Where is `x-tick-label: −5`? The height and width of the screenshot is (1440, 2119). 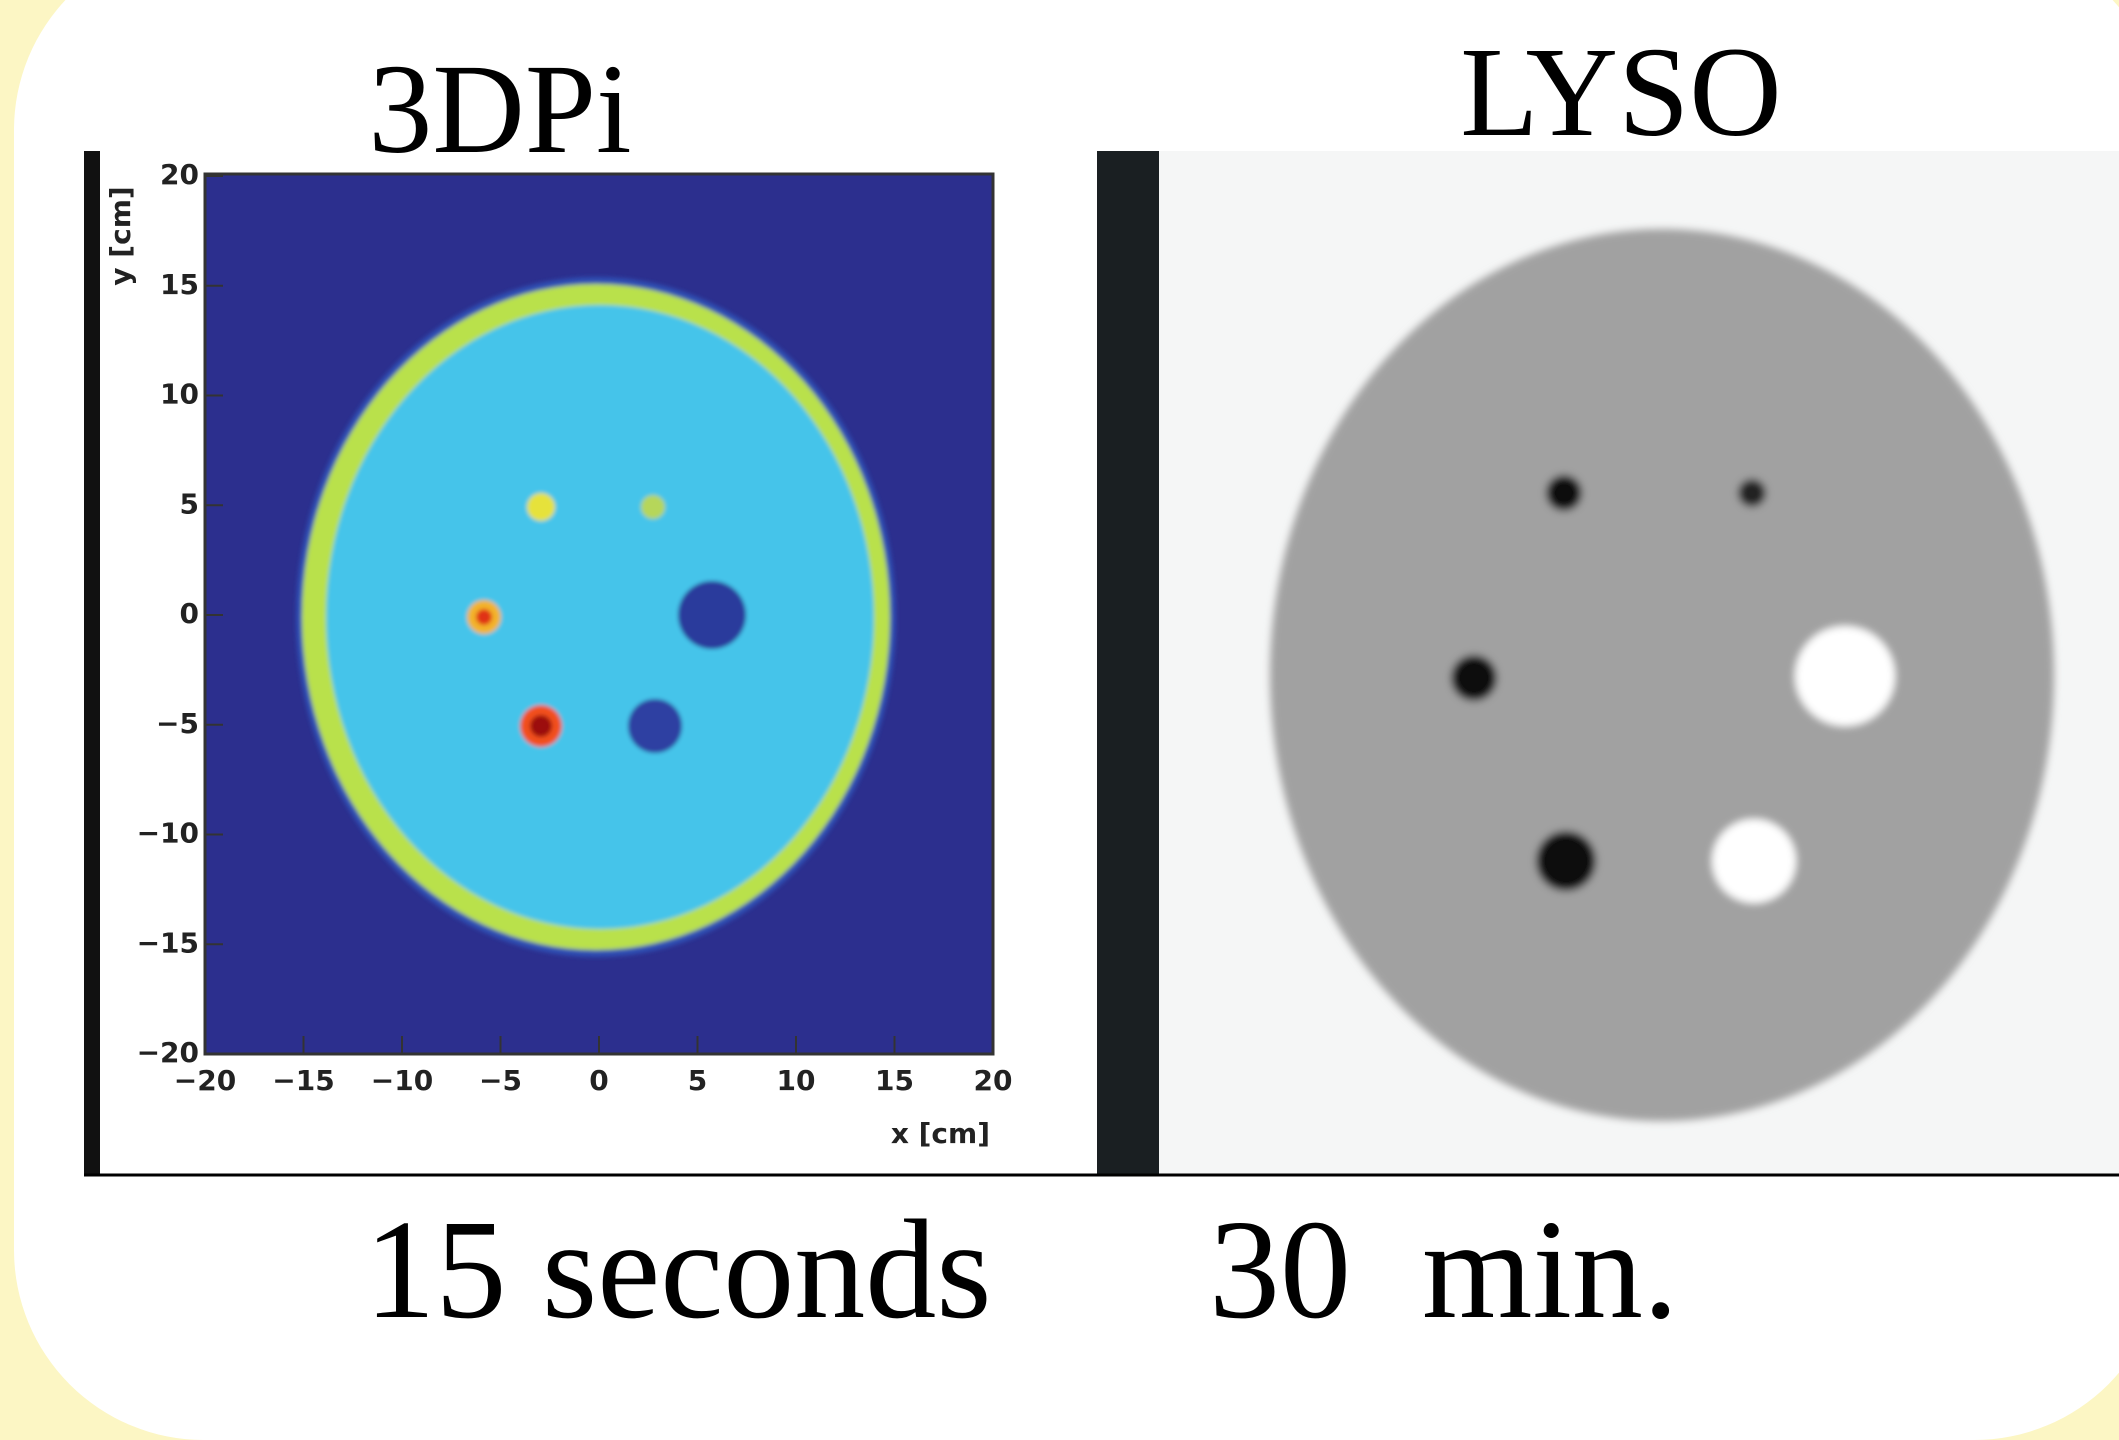 x-tick-label: −5 is located at coordinates (500, 1080).